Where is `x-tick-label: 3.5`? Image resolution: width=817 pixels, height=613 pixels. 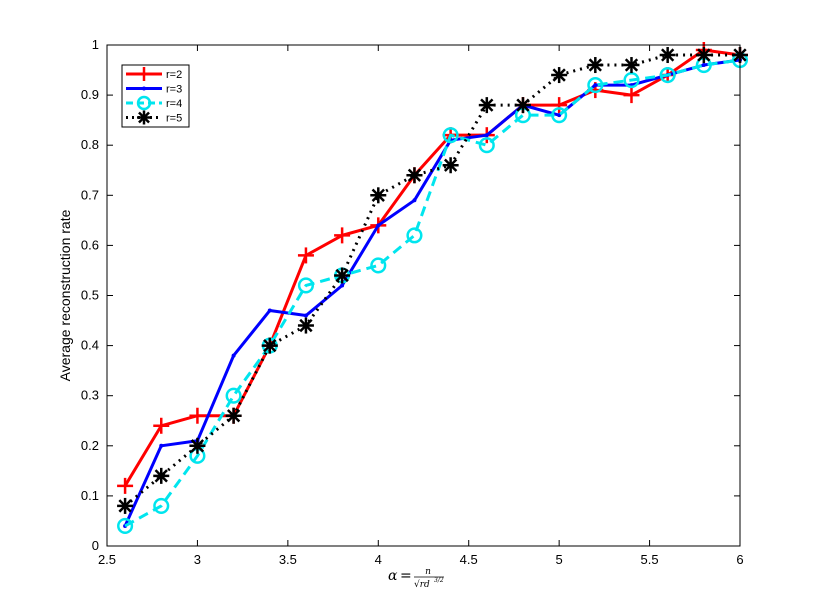
x-tick-label: 3.5 is located at coordinates (288, 559).